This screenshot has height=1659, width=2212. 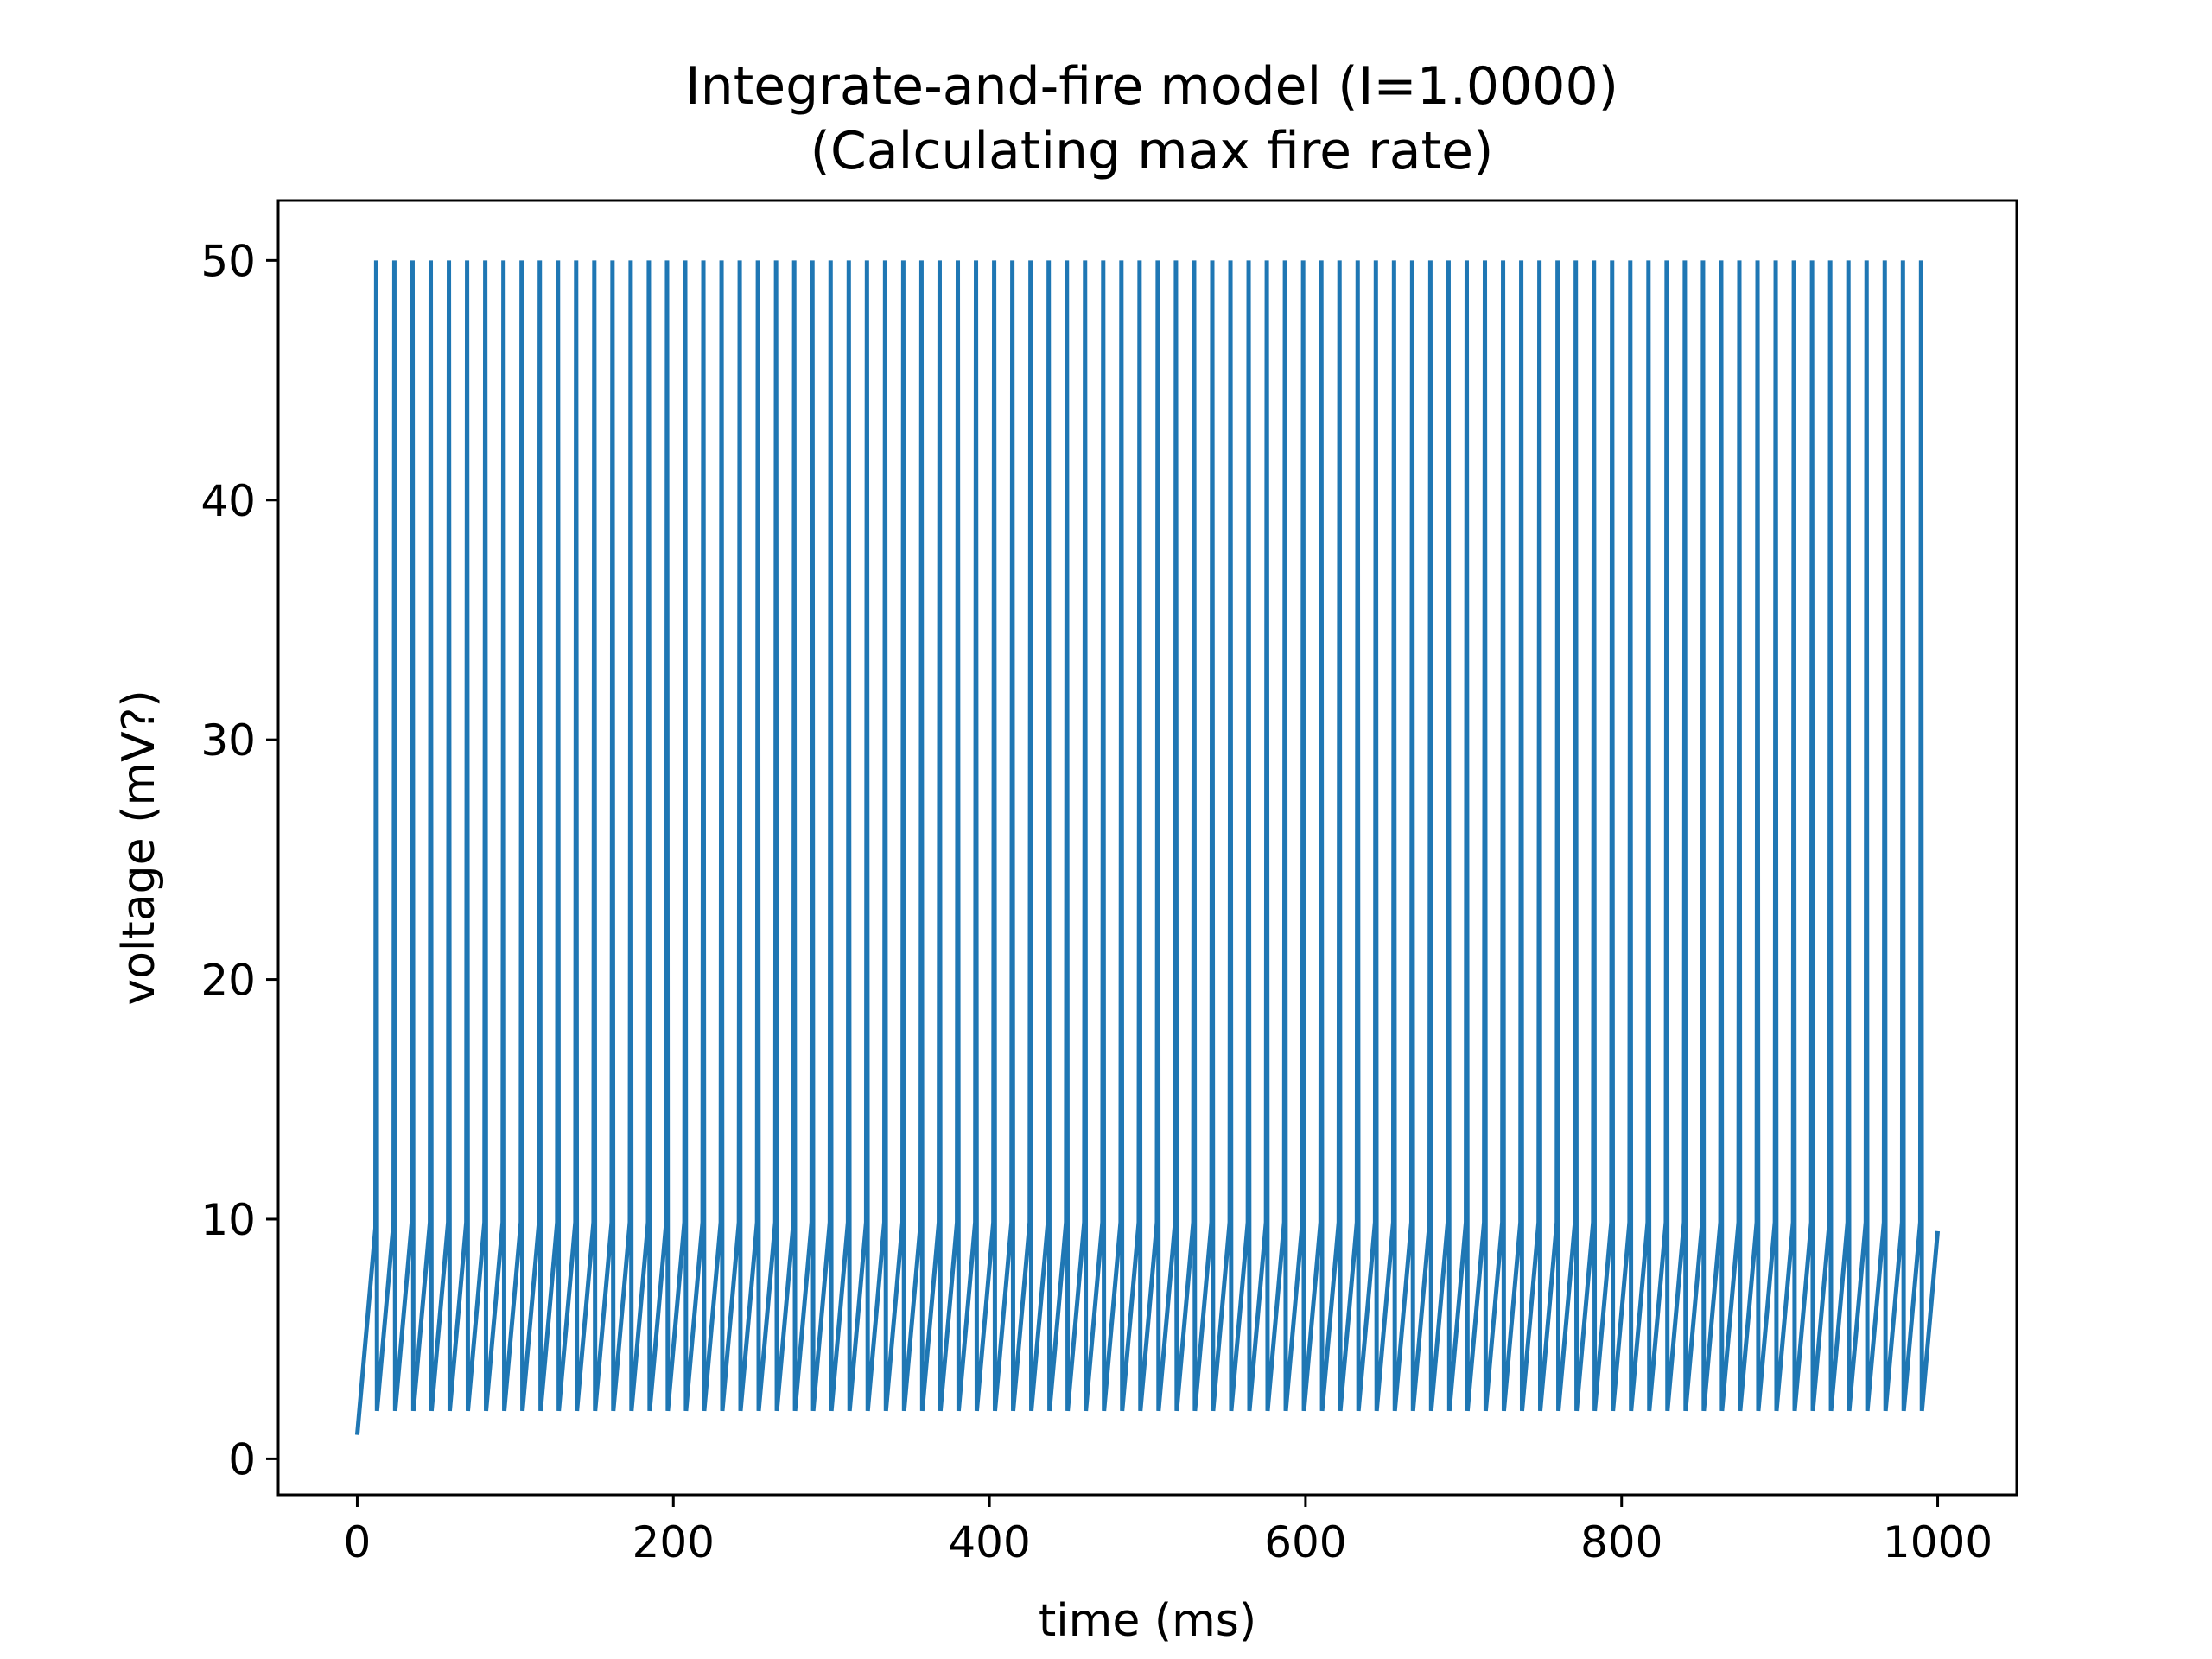 What do you see at coordinates (228, 740) in the screenshot?
I see `y-tick-label: 30` at bounding box center [228, 740].